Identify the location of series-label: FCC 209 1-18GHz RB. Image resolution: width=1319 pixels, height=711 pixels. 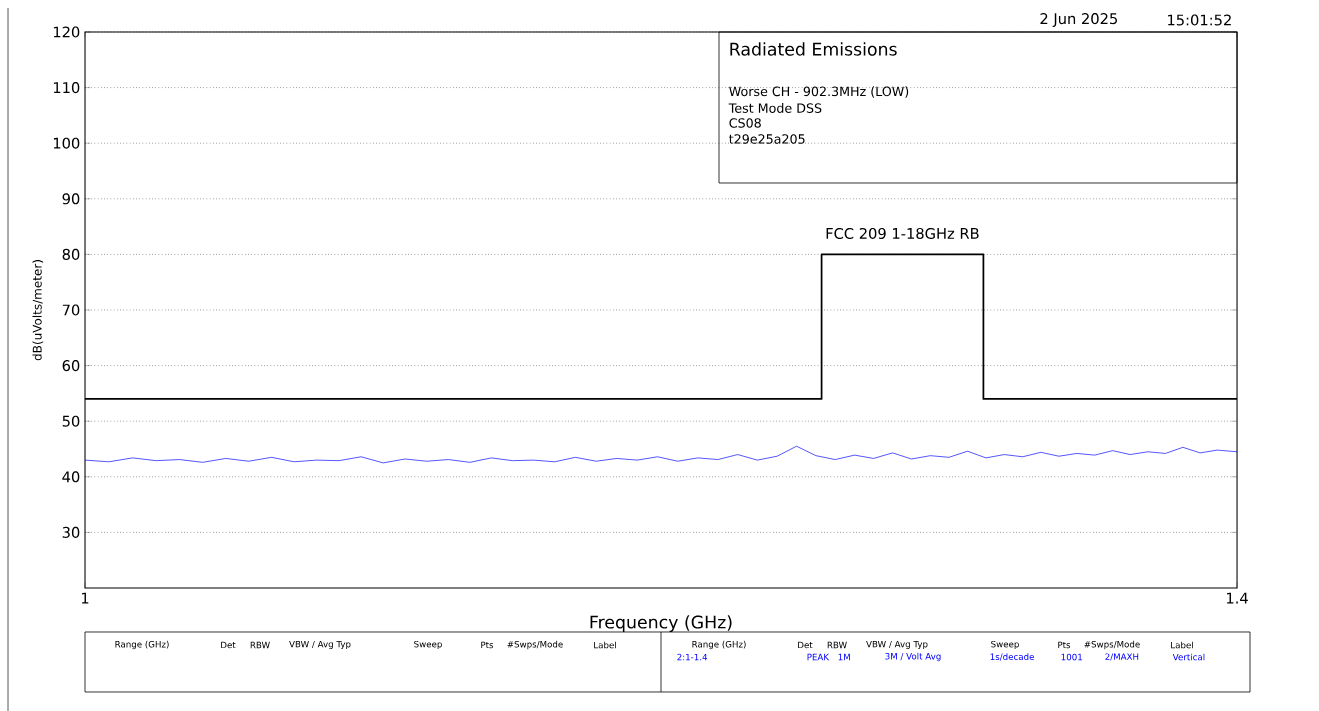
(902, 233).